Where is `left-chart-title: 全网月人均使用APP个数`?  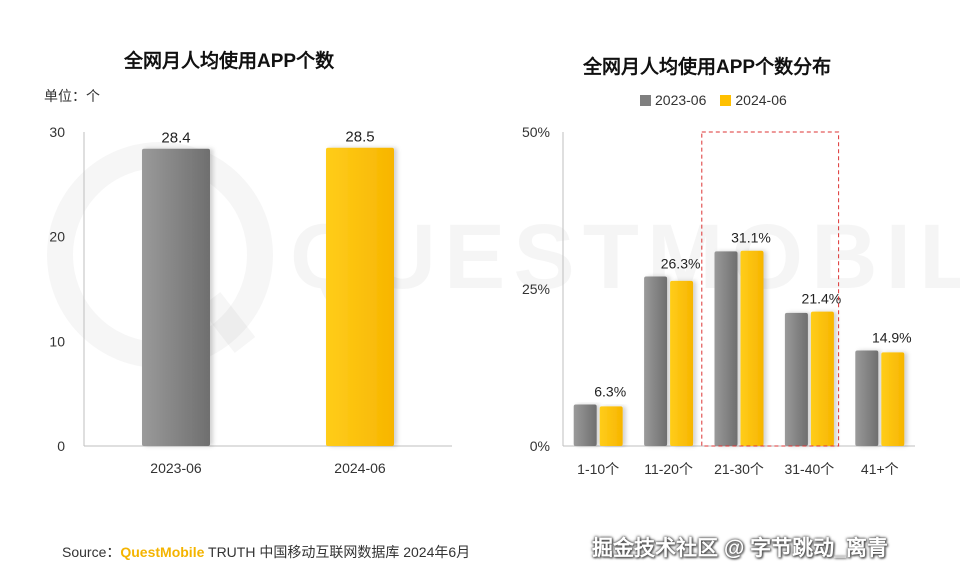 left-chart-title: 全网月人均使用APP个数 is located at coordinates (229, 61).